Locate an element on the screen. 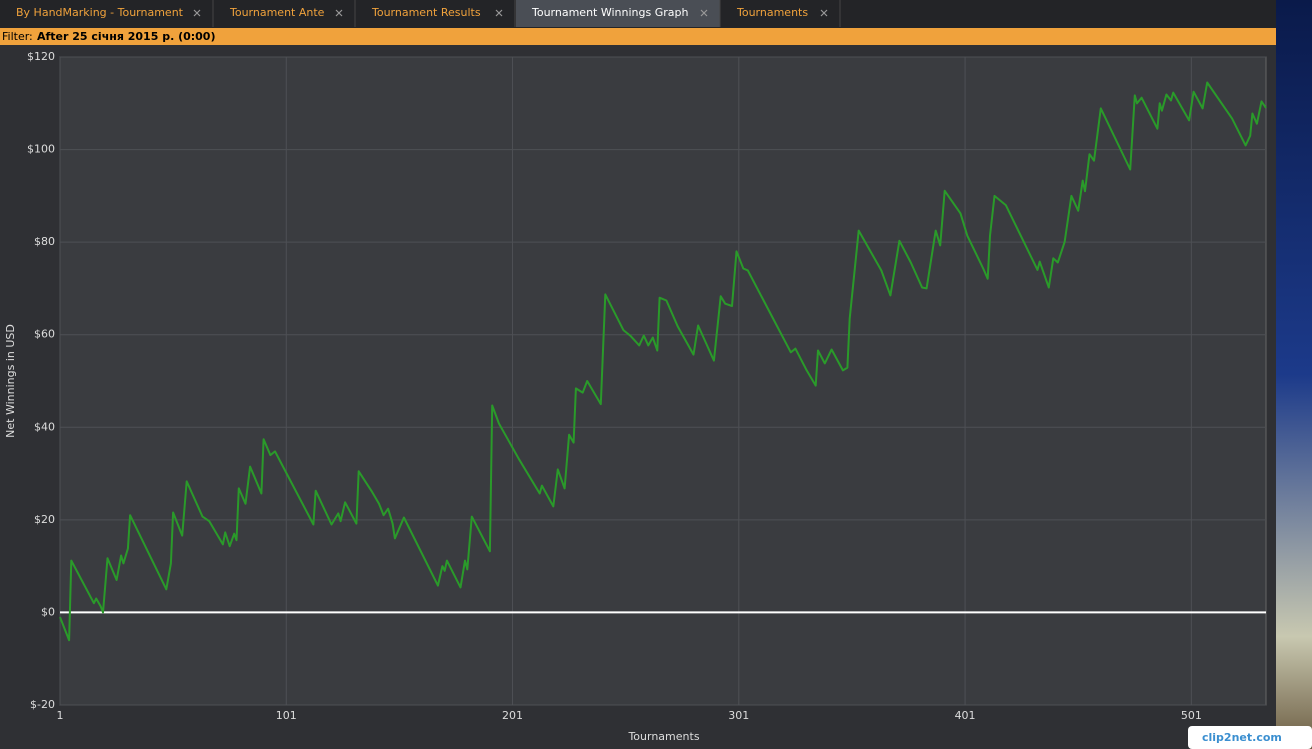 The image size is (1312, 749). x-tick-label: 201 is located at coordinates (512, 715).